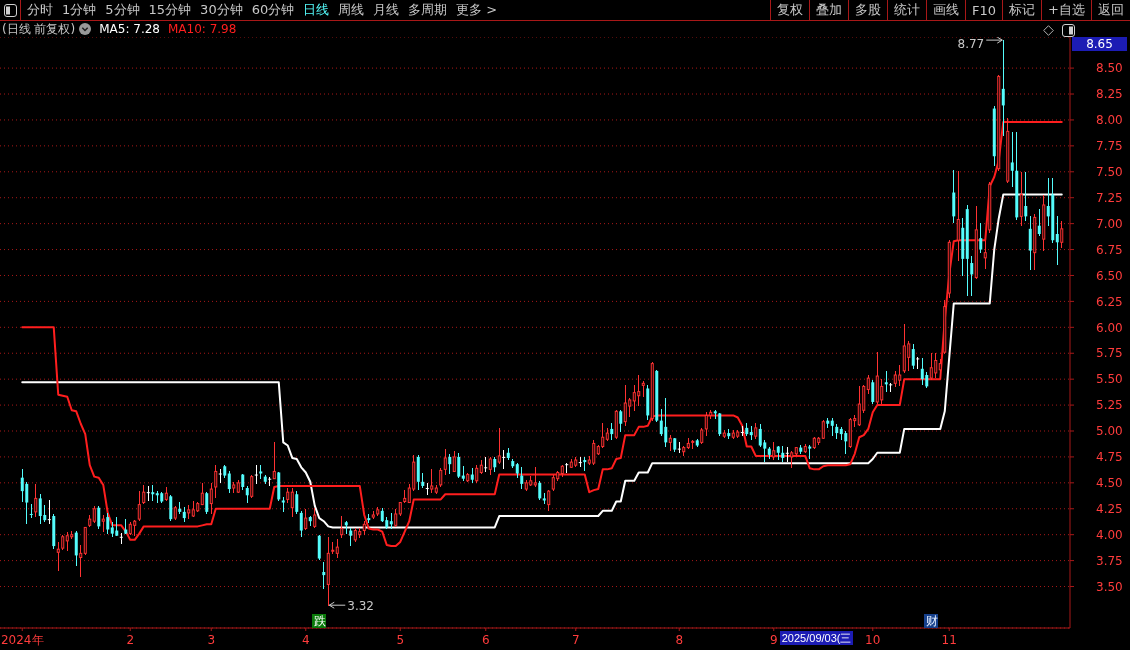  I want to click on y-tick-label: 4.25, so click(1109, 509).